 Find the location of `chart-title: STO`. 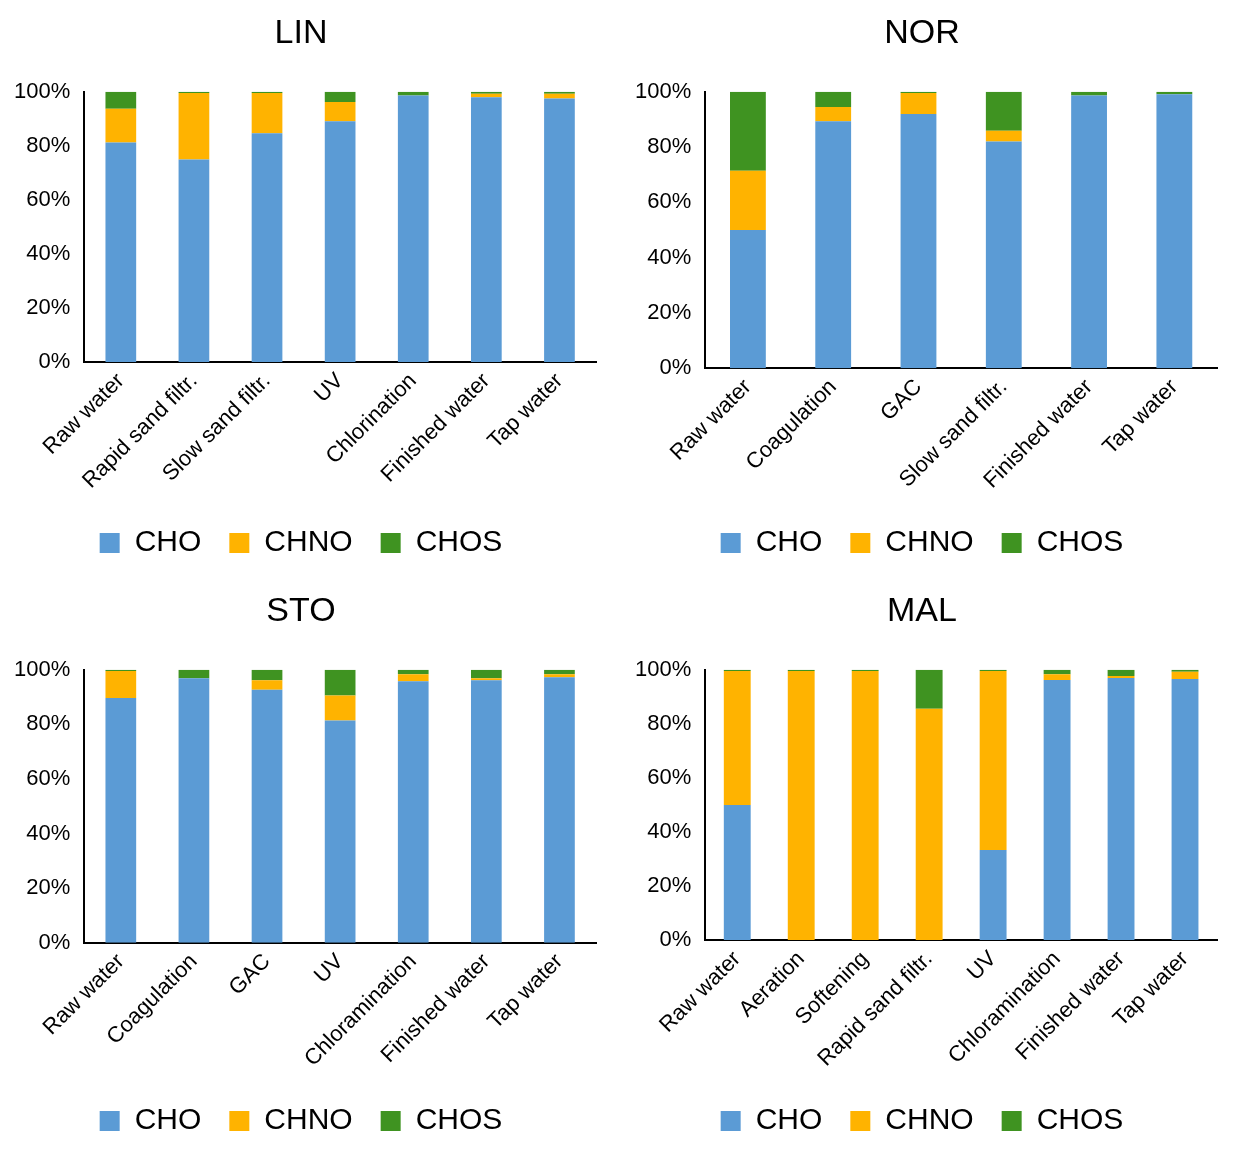

chart-title: STO is located at coordinates (301, 608).